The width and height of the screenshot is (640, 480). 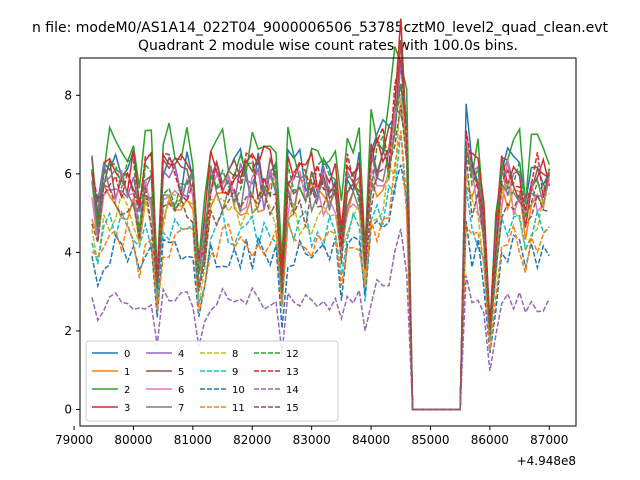 I want to click on y-tick-label: 8, so click(x=68, y=95).